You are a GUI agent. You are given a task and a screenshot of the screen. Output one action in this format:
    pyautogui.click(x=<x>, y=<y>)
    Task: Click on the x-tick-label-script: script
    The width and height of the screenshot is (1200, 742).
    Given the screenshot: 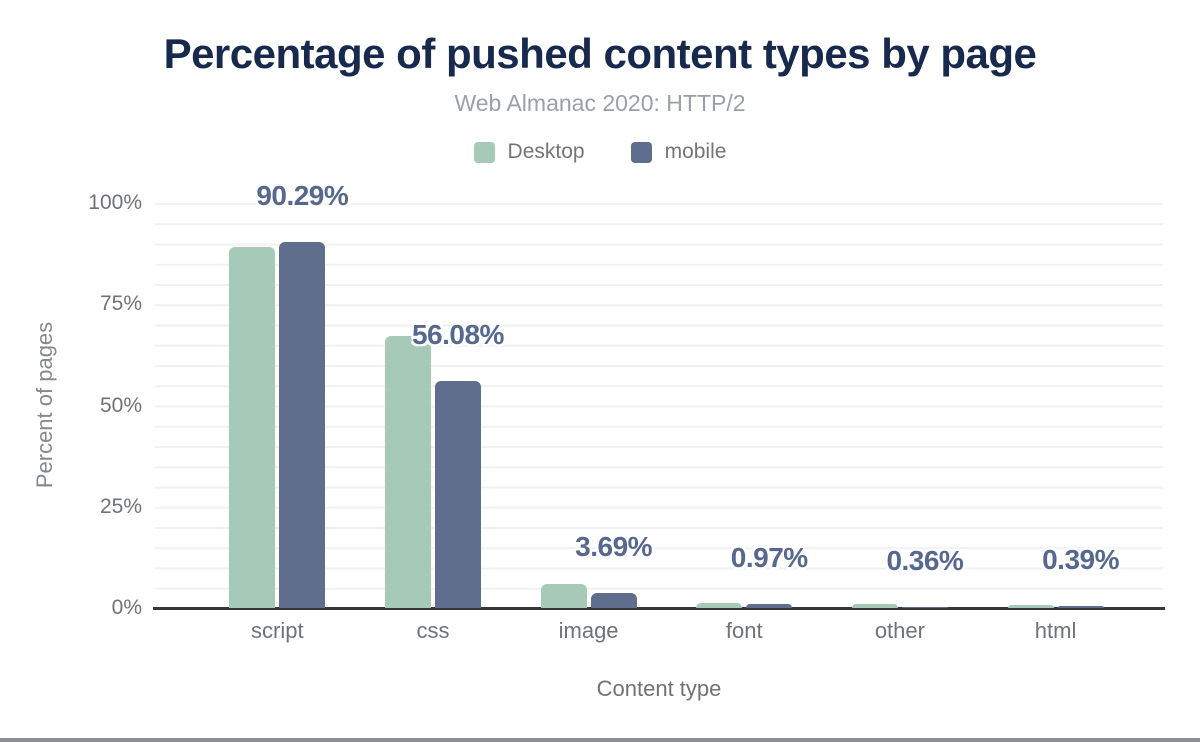 What is the action you would take?
    pyautogui.click(x=277, y=630)
    